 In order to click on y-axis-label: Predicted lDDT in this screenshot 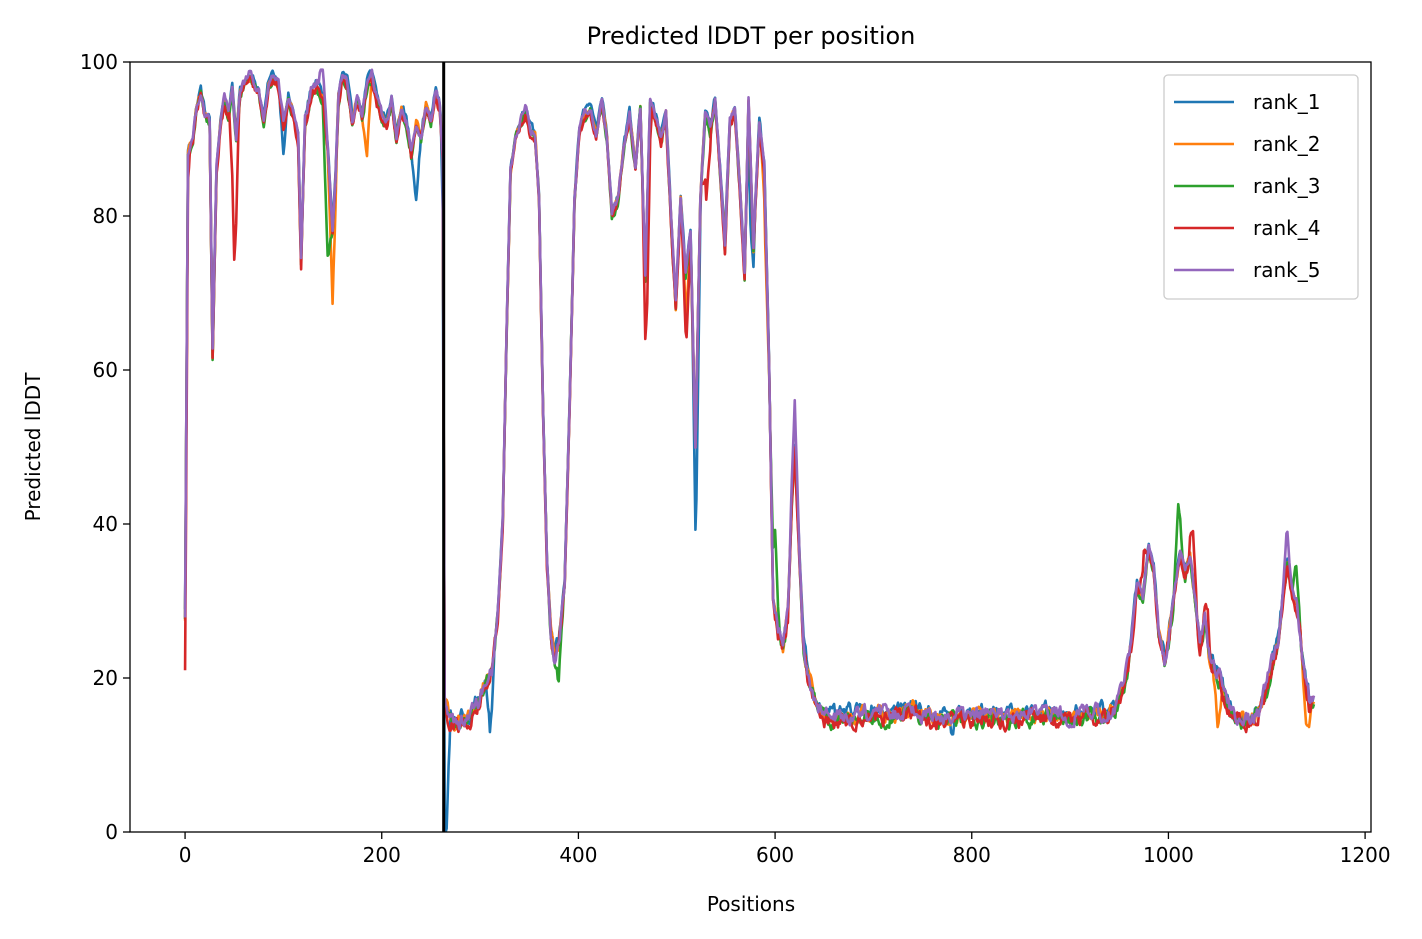, I will do `click(33, 447)`.